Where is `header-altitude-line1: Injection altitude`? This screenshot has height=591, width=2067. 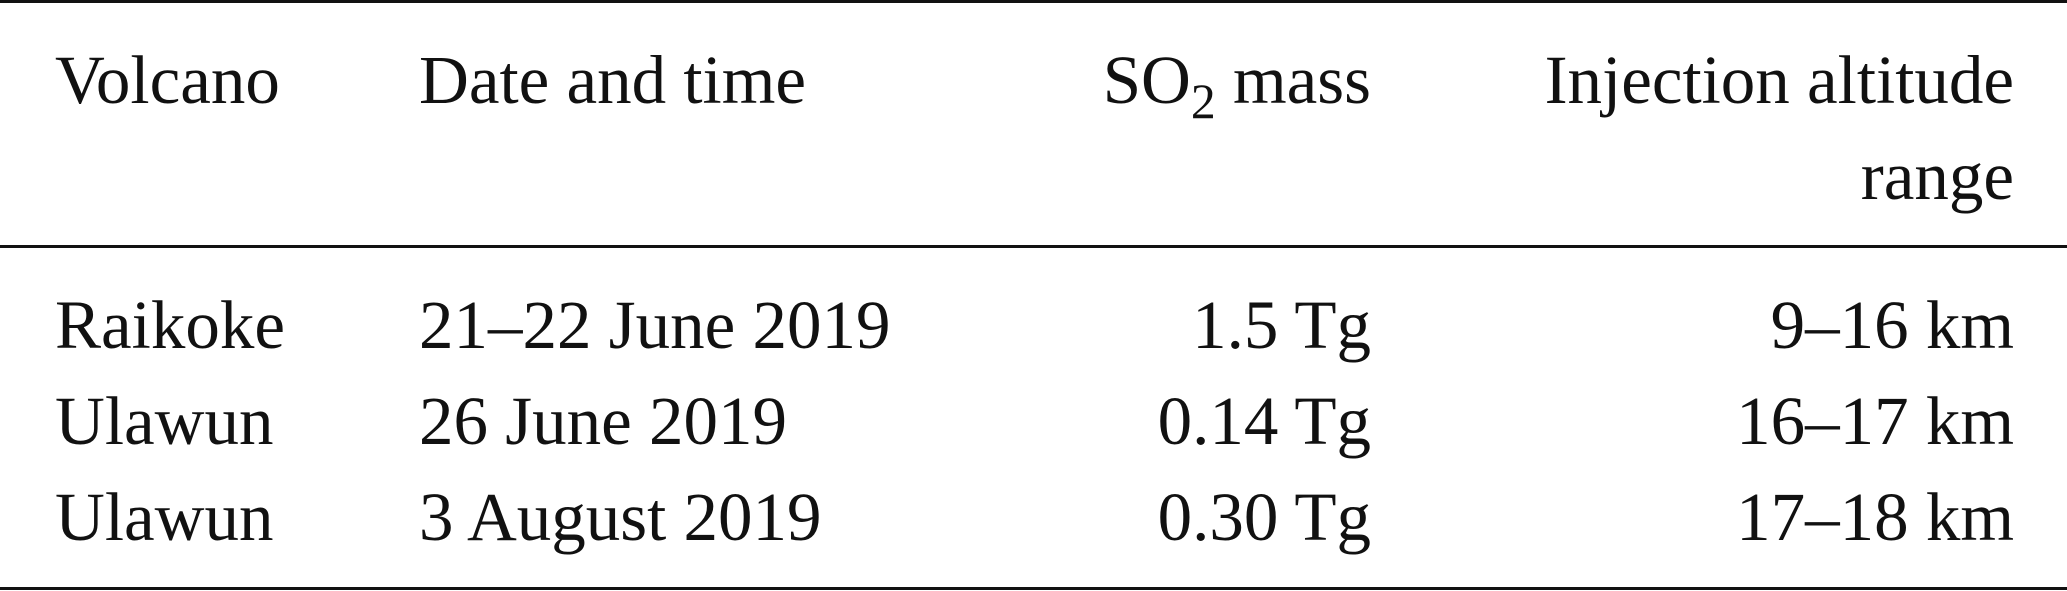
header-altitude-line1: Injection altitude is located at coordinates (1779, 80).